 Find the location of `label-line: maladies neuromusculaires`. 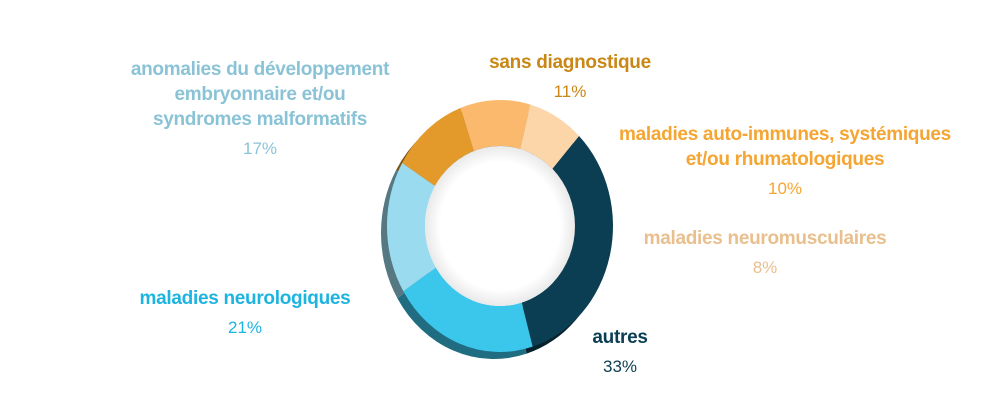

label-line: maladies neuromusculaires is located at coordinates (765, 238).